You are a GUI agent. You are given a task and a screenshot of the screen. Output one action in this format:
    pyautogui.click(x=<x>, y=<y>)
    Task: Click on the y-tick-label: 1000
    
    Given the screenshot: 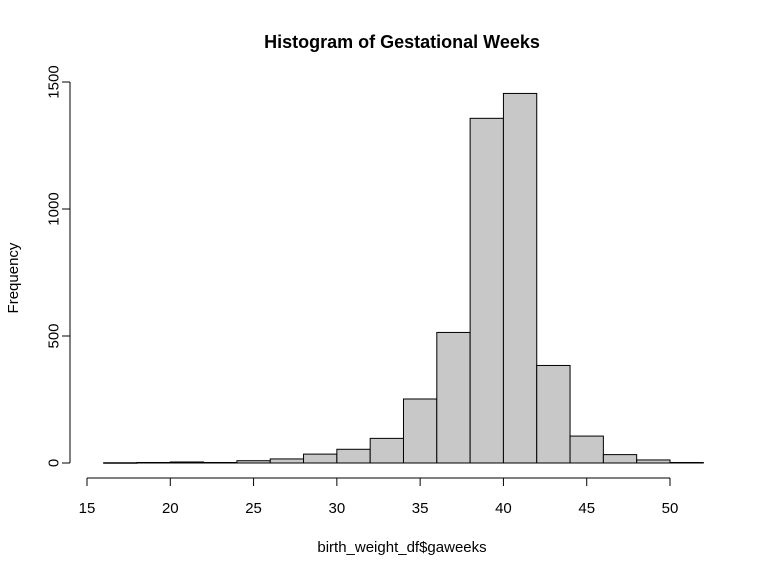 What is the action you would take?
    pyautogui.click(x=54, y=208)
    